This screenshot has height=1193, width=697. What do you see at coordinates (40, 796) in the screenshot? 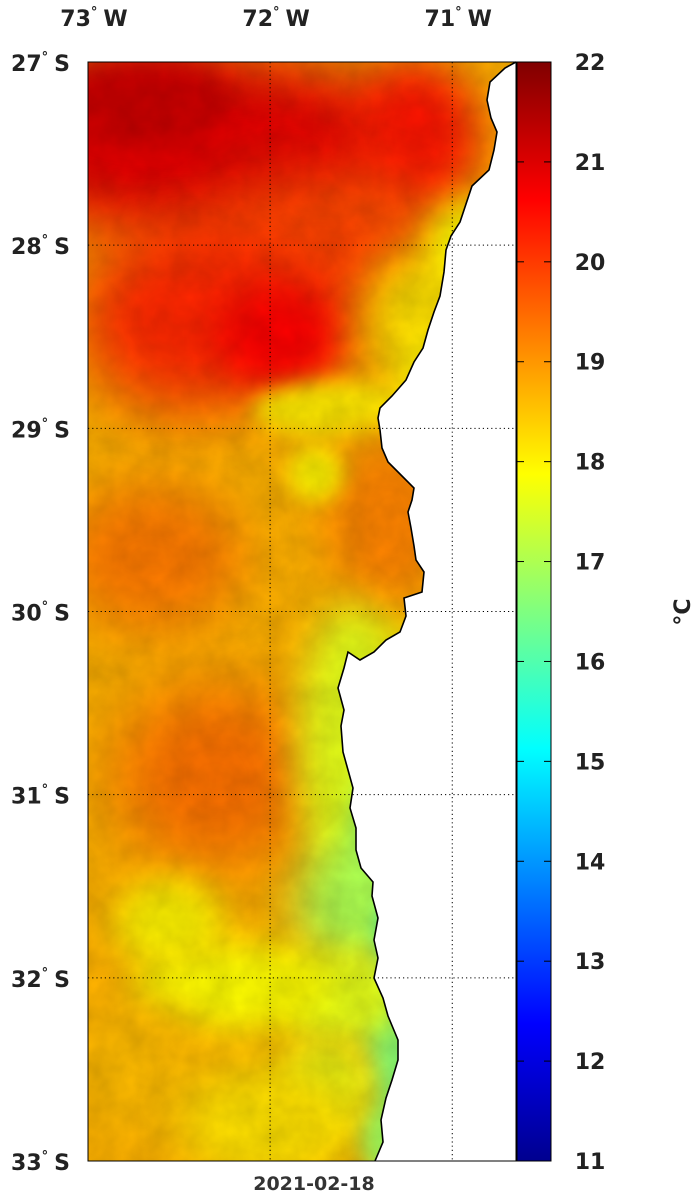
I see `latitude-tick-label: 31° S` at bounding box center [40, 796].